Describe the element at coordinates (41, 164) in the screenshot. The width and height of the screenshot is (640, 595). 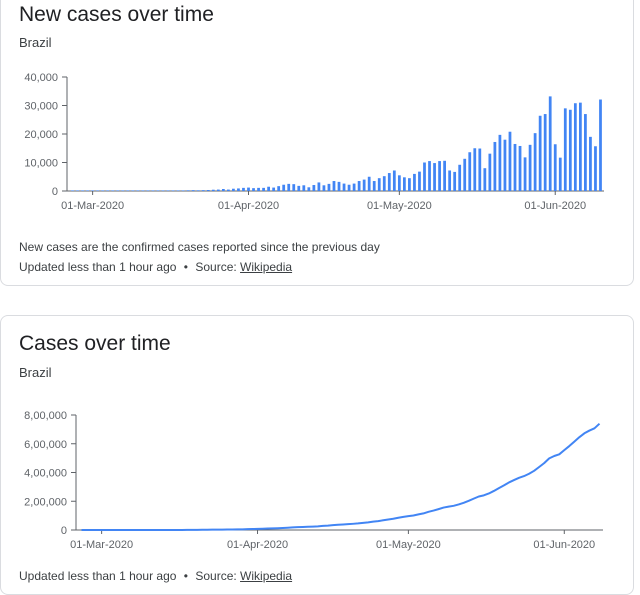
I see `y-tick-label: 10,000` at that location.